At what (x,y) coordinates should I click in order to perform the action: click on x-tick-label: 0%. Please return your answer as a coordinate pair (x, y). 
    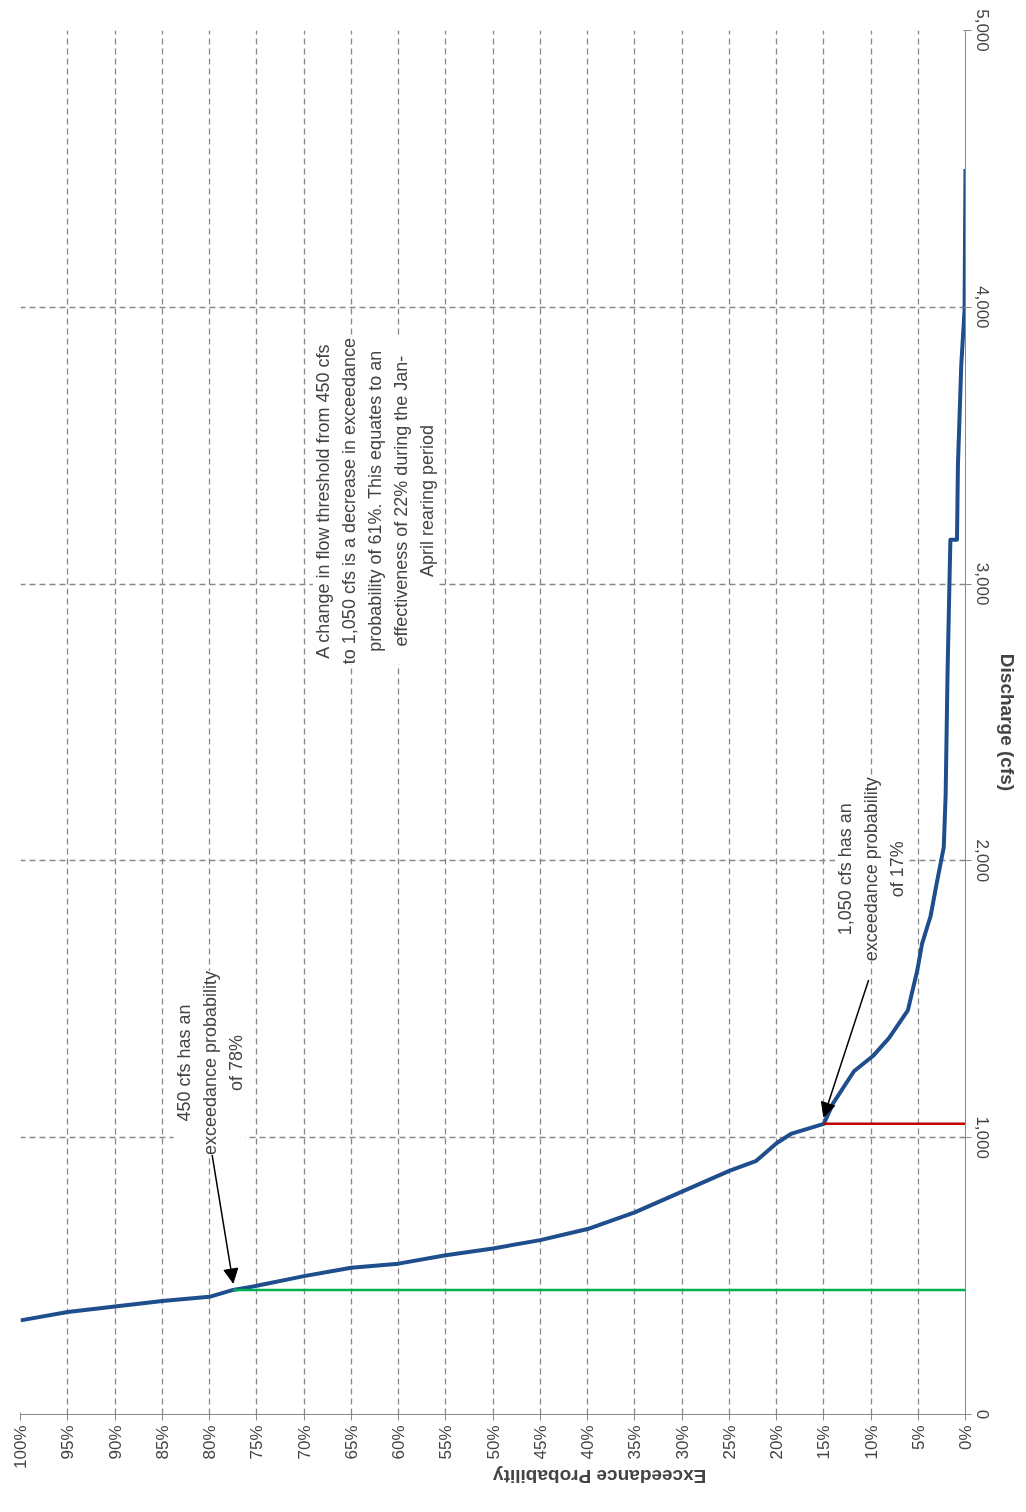
    Looking at the image, I should click on (965, 1438).